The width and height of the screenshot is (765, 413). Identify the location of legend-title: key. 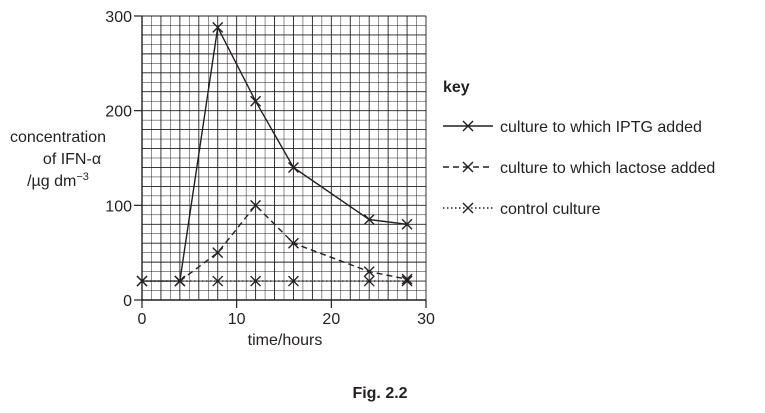
(456, 87).